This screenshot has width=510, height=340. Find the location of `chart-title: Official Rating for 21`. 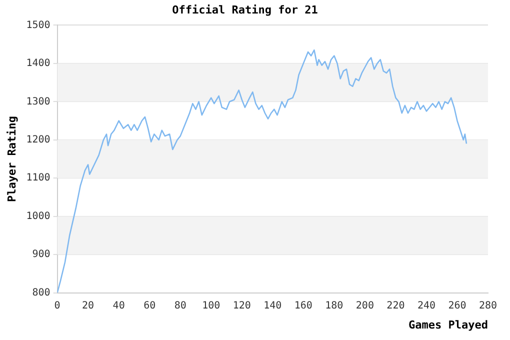

chart-title: Official Rating for 21 is located at coordinates (245, 9).